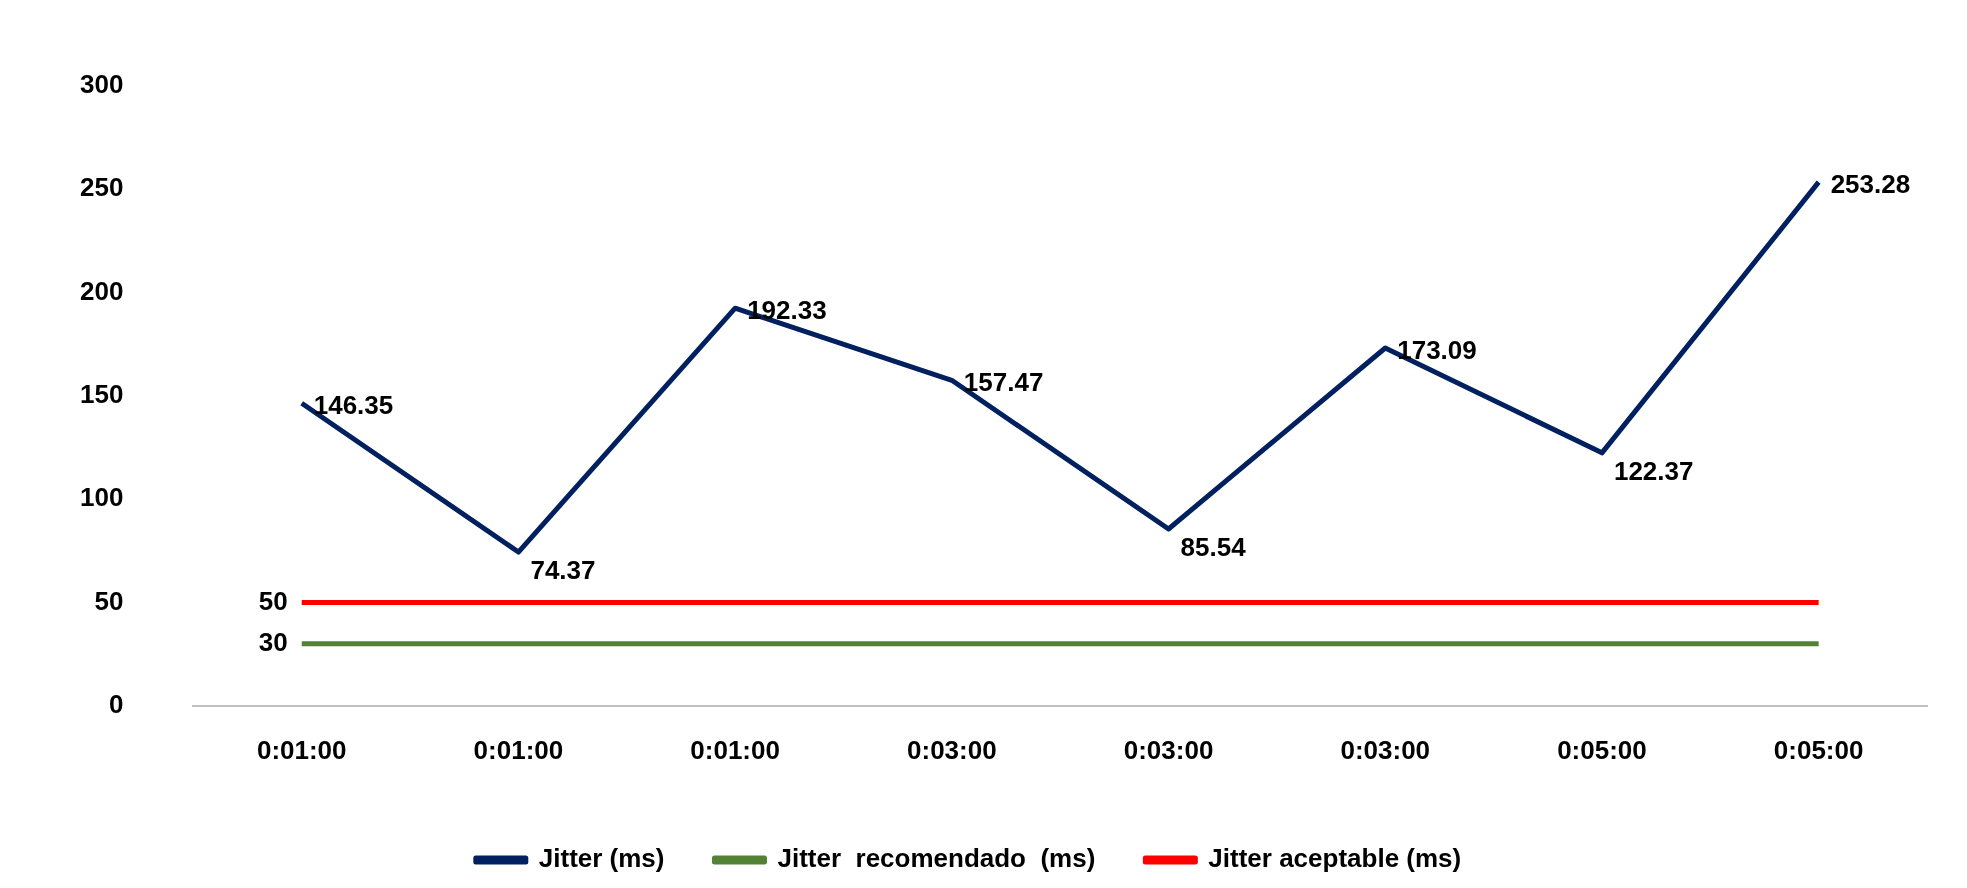 The height and width of the screenshot is (888, 1967). What do you see at coordinates (936, 858) in the screenshot?
I see `legend-label: Jitter recomendado (ms)` at bounding box center [936, 858].